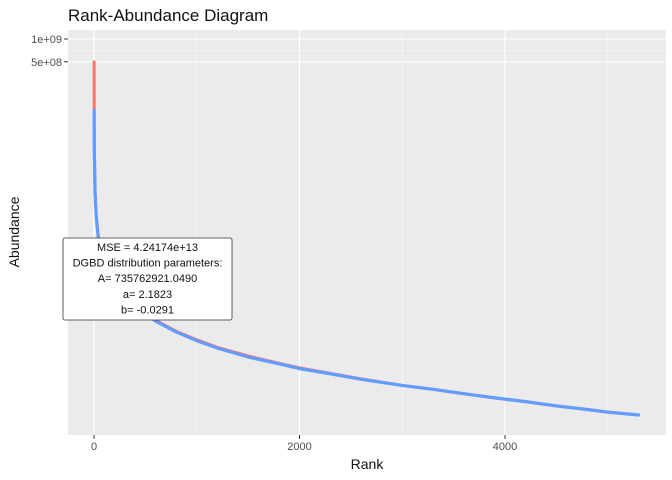 The image size is (672, 480). I want to click on annotation-line: A= 735762921.0490, so click(147, 279).